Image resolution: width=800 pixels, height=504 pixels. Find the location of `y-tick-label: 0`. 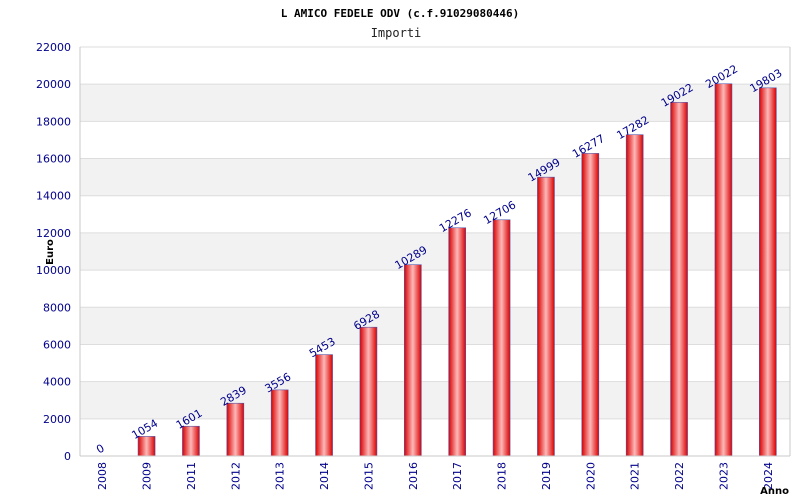

y-tick-label: 0 is located at coordinates (67, 456).